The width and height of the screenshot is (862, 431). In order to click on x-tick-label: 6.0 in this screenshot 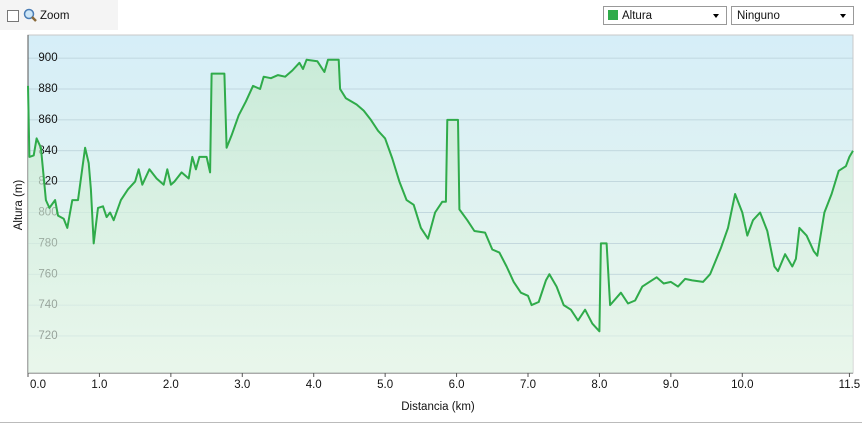, I will do `click(457, 385)`.